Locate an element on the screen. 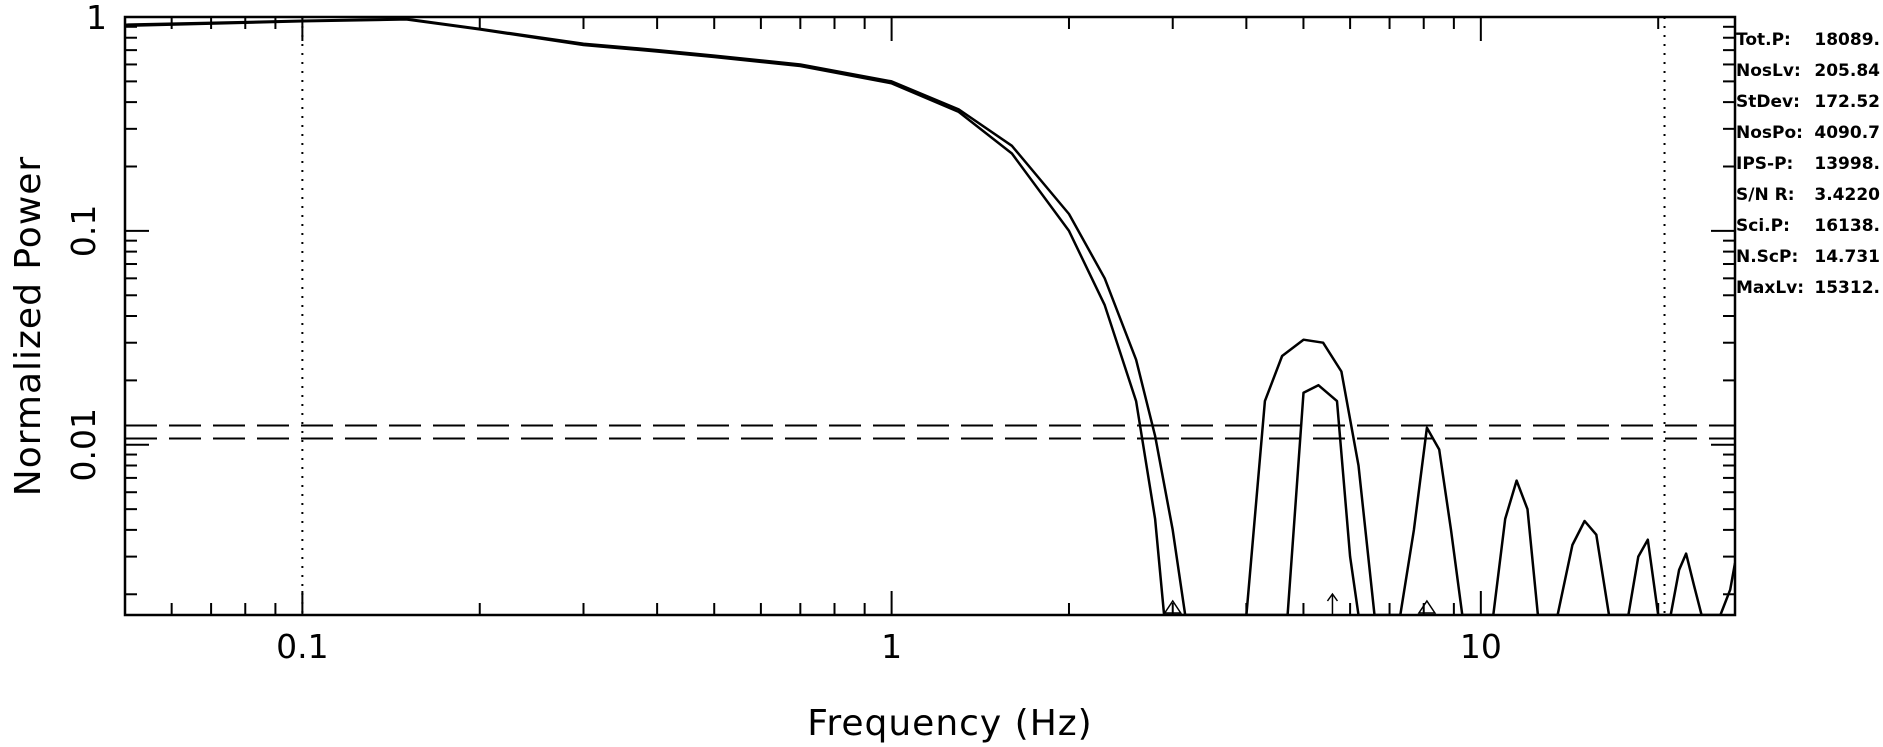 This screenshot has height=747, width=1883. stats-label: IPS-P: is located at coordinates (1764, 164).